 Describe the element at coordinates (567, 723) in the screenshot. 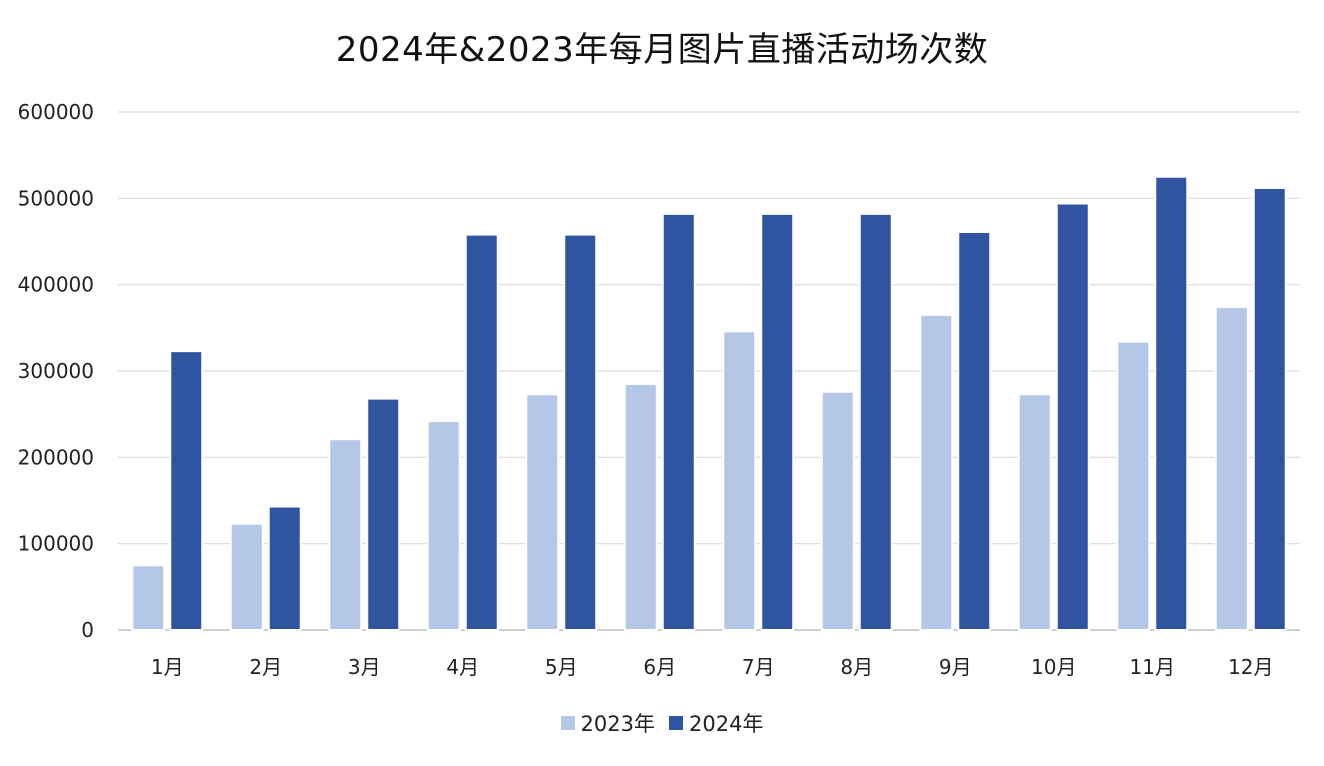

I see `legend-swatch-2023` at that location.